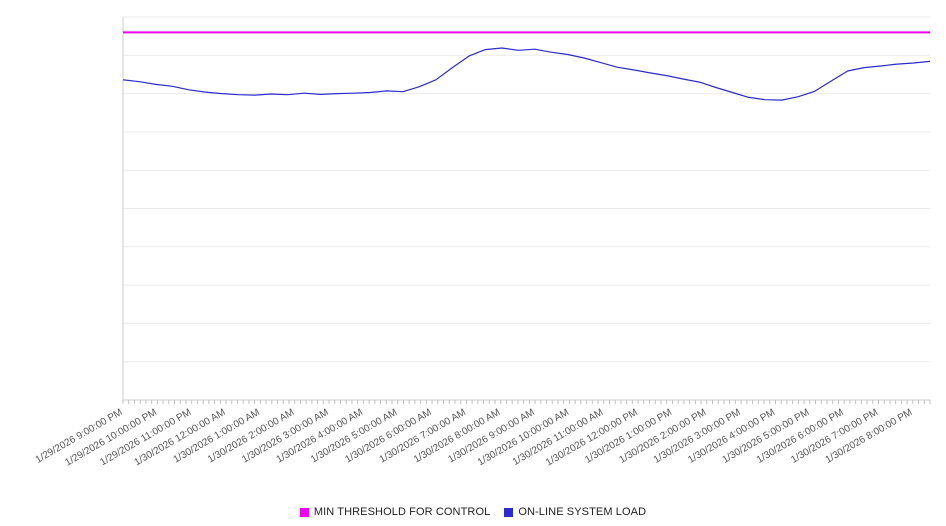 This screenshot has width=946, height=526. Describe the element at coordinates (526, 402) in the screenshot. I see `x-axis-ticks` at that location.